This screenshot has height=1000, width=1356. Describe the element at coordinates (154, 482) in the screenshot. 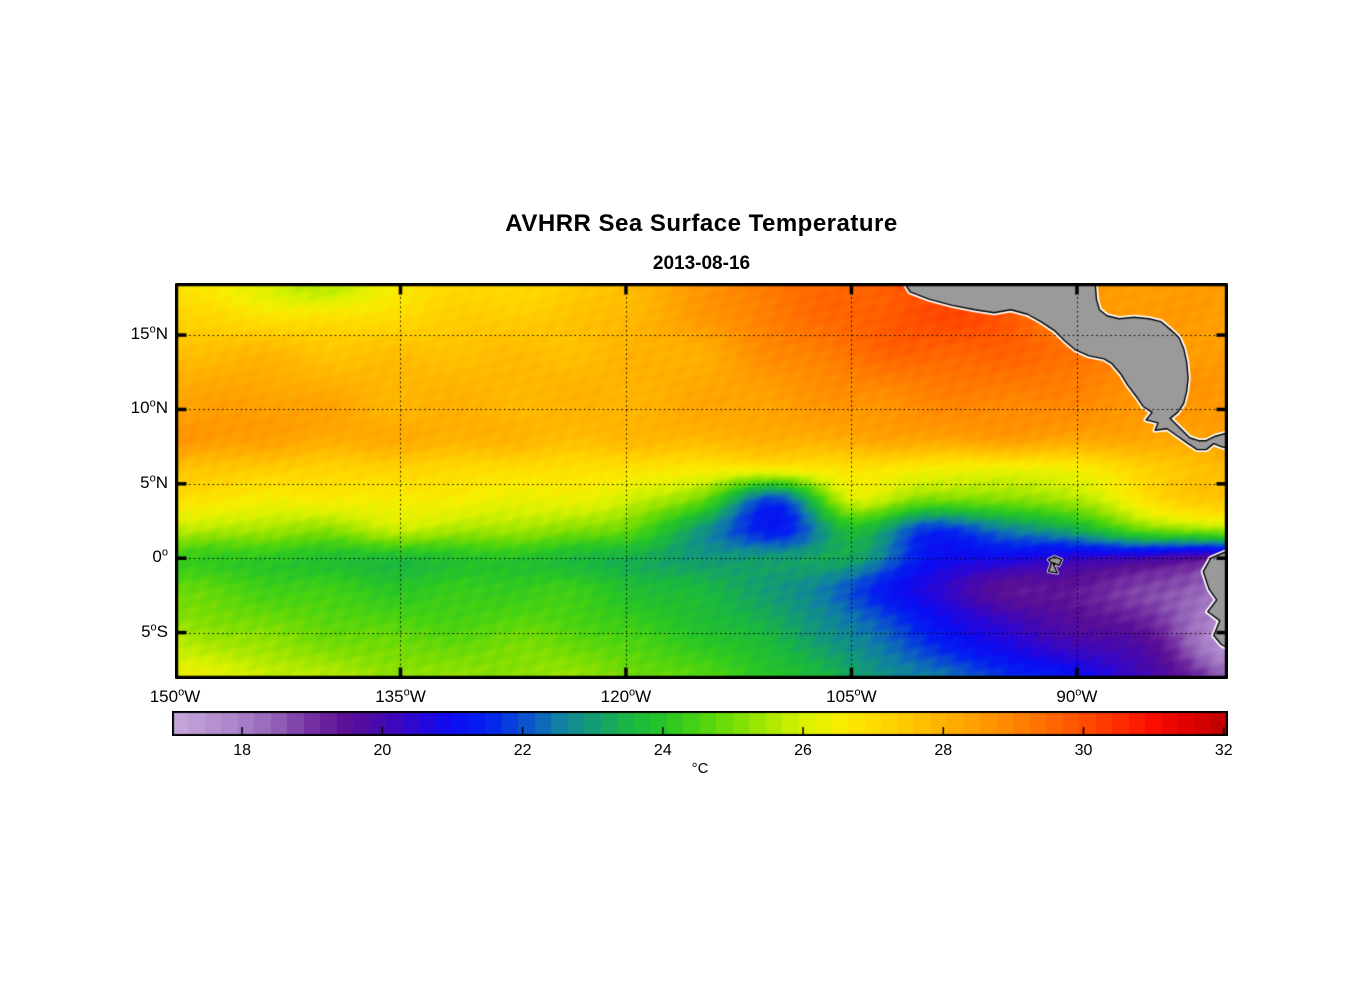

I see `y-tick-label: 5oN` at that location.